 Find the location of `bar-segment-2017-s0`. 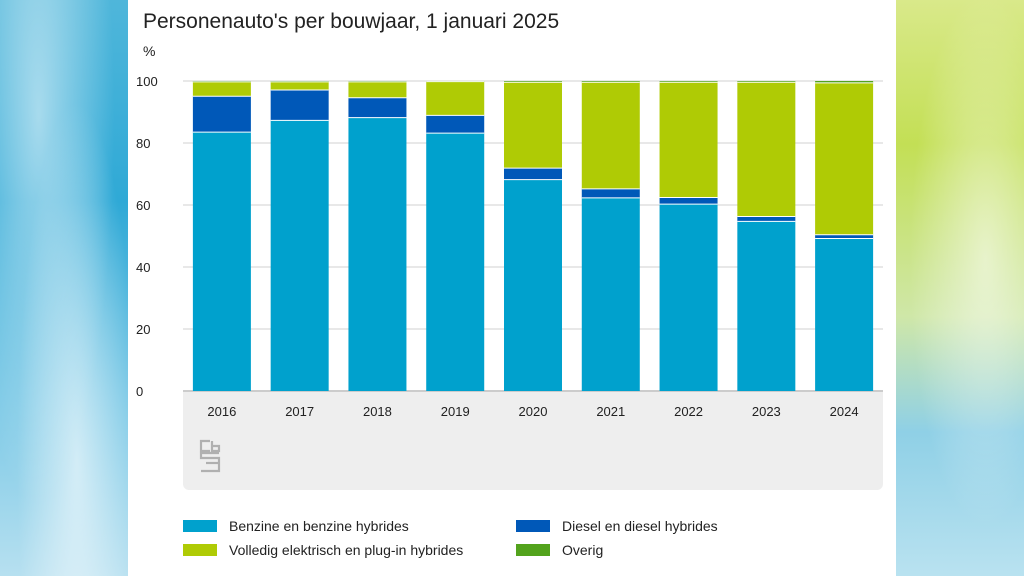

bar-segment-2017-s0 is located at coordinates (299, 256).